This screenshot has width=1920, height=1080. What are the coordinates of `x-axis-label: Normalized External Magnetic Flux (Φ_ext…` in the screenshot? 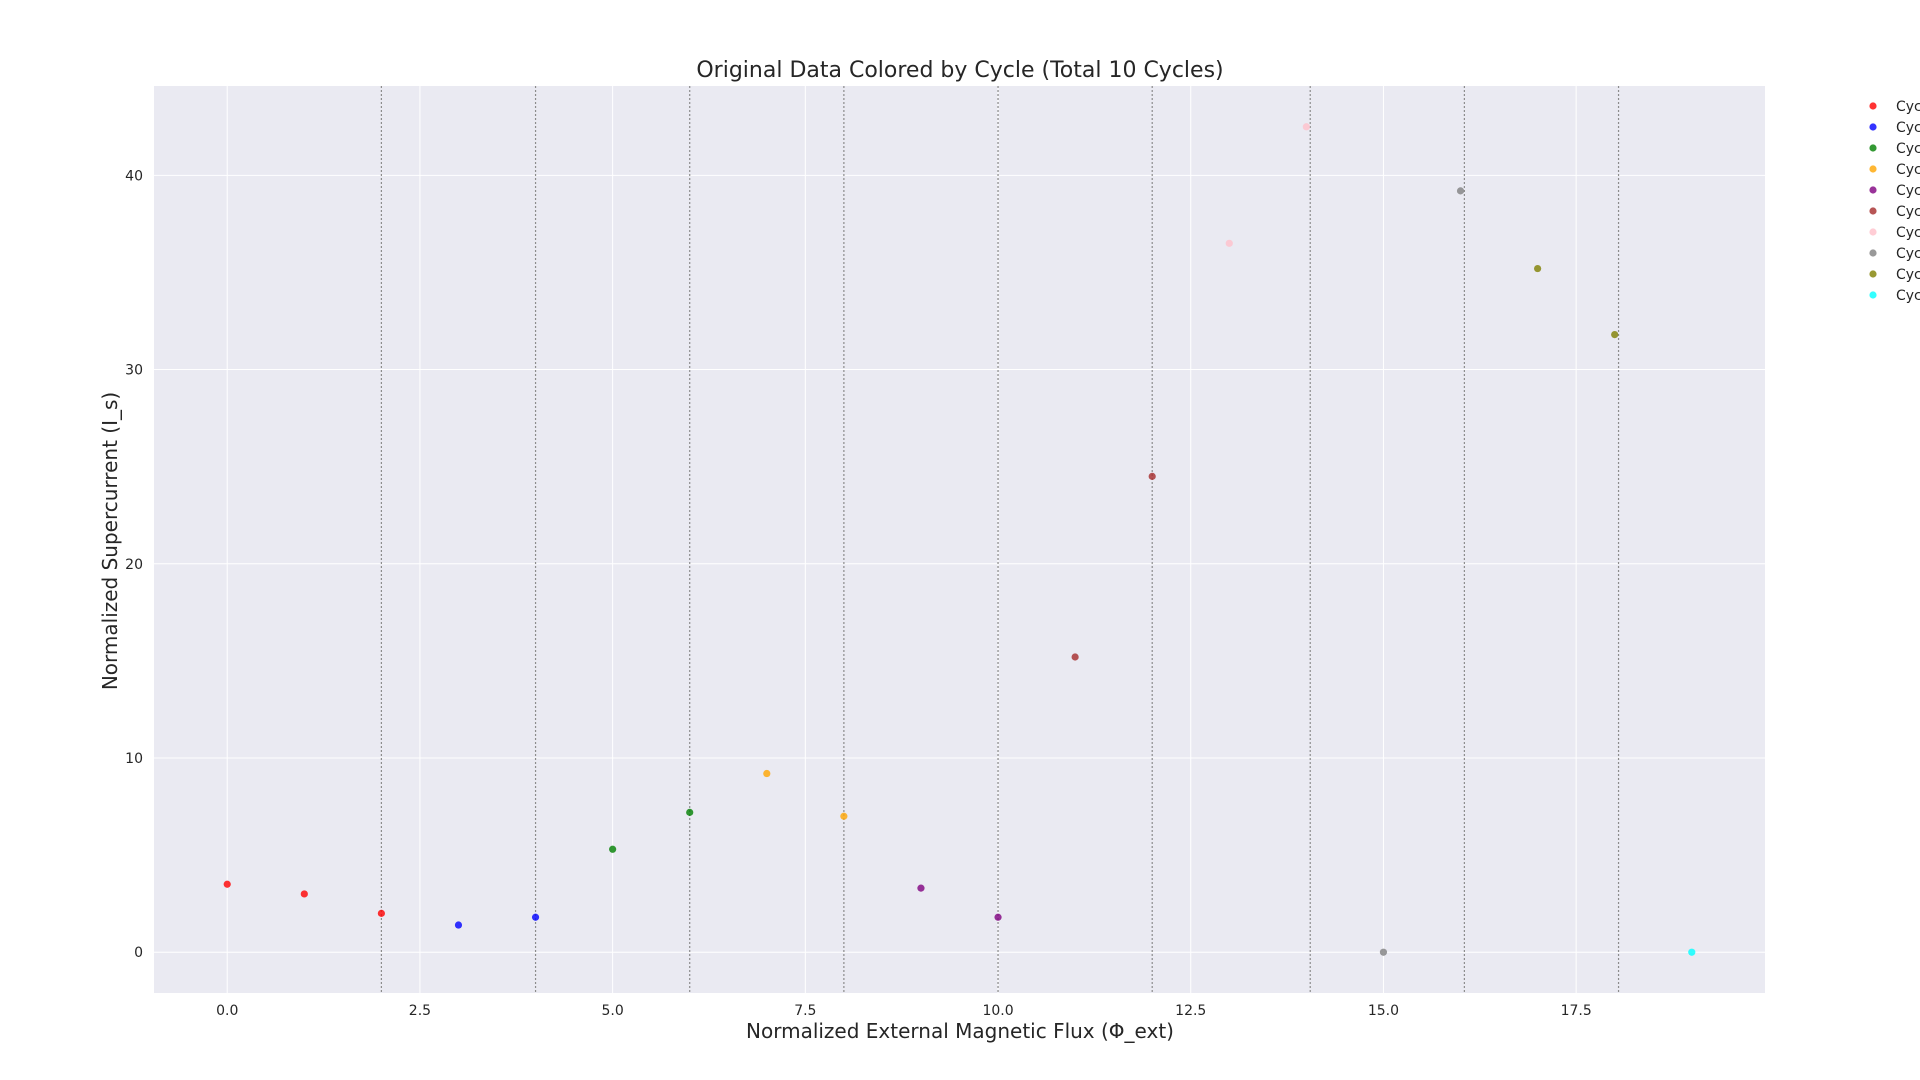 It's located at (960, 1031).